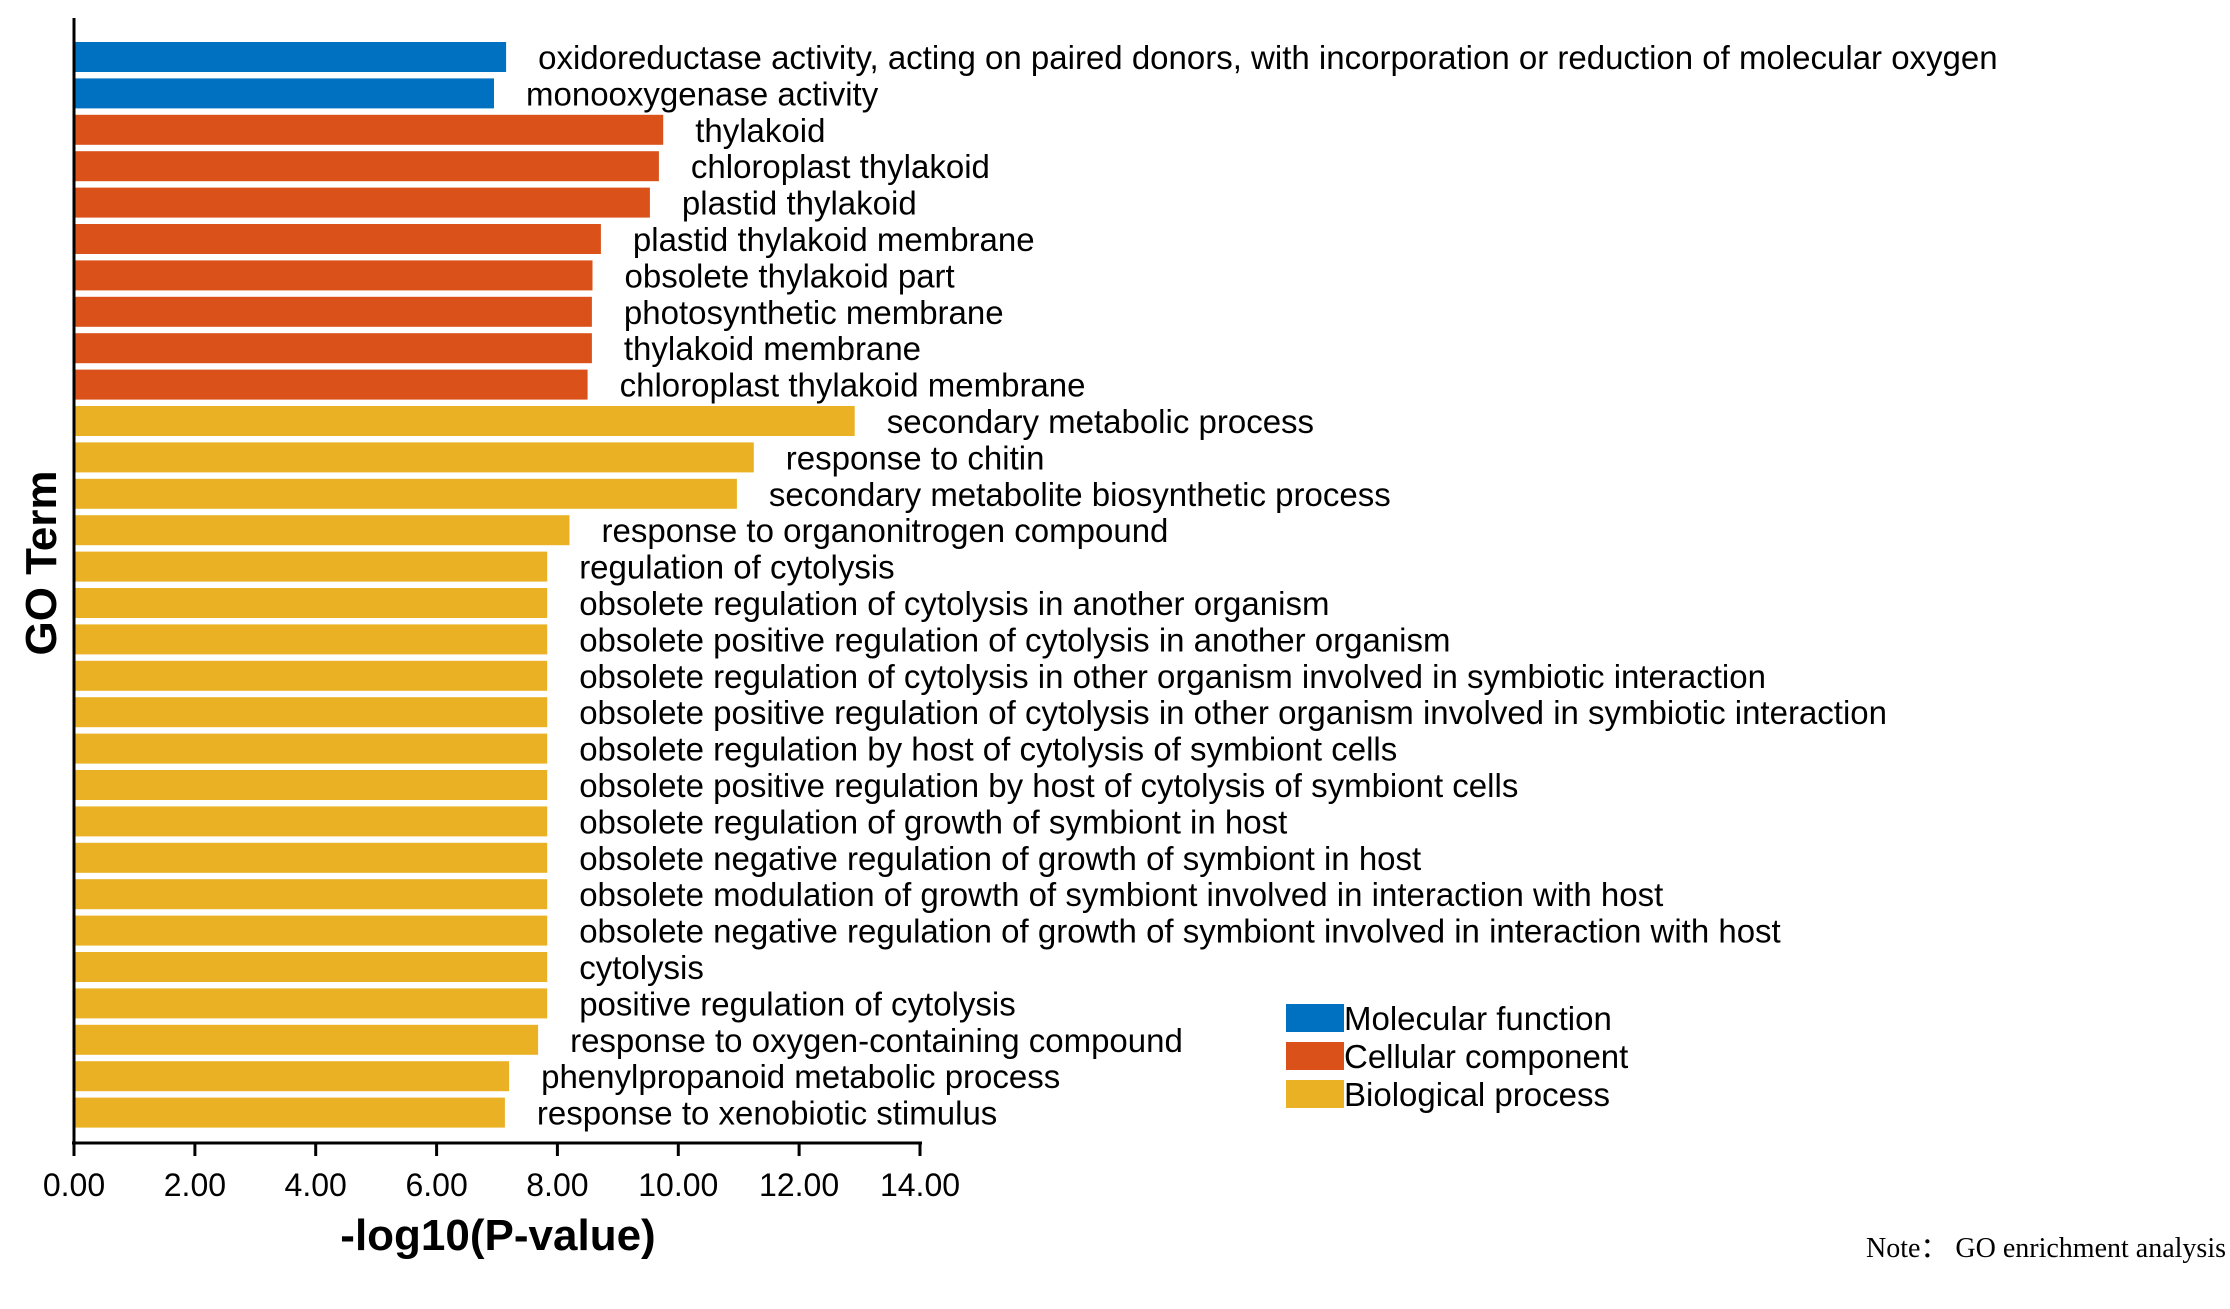 The image size is (2230, 1309). Describe the element at coordinates (678, 1185) in the screenshot. I see `x-tick-label-5: 10.00` at that location.